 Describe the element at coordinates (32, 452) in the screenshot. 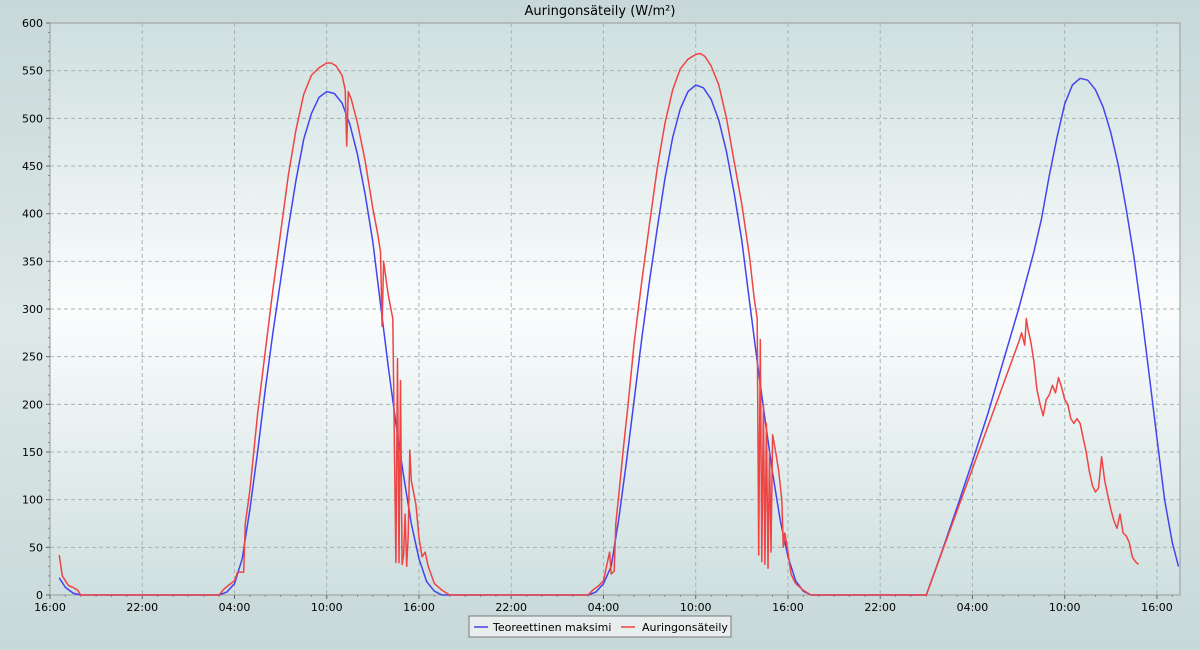

I see `y-tick-label: 150` at that location.